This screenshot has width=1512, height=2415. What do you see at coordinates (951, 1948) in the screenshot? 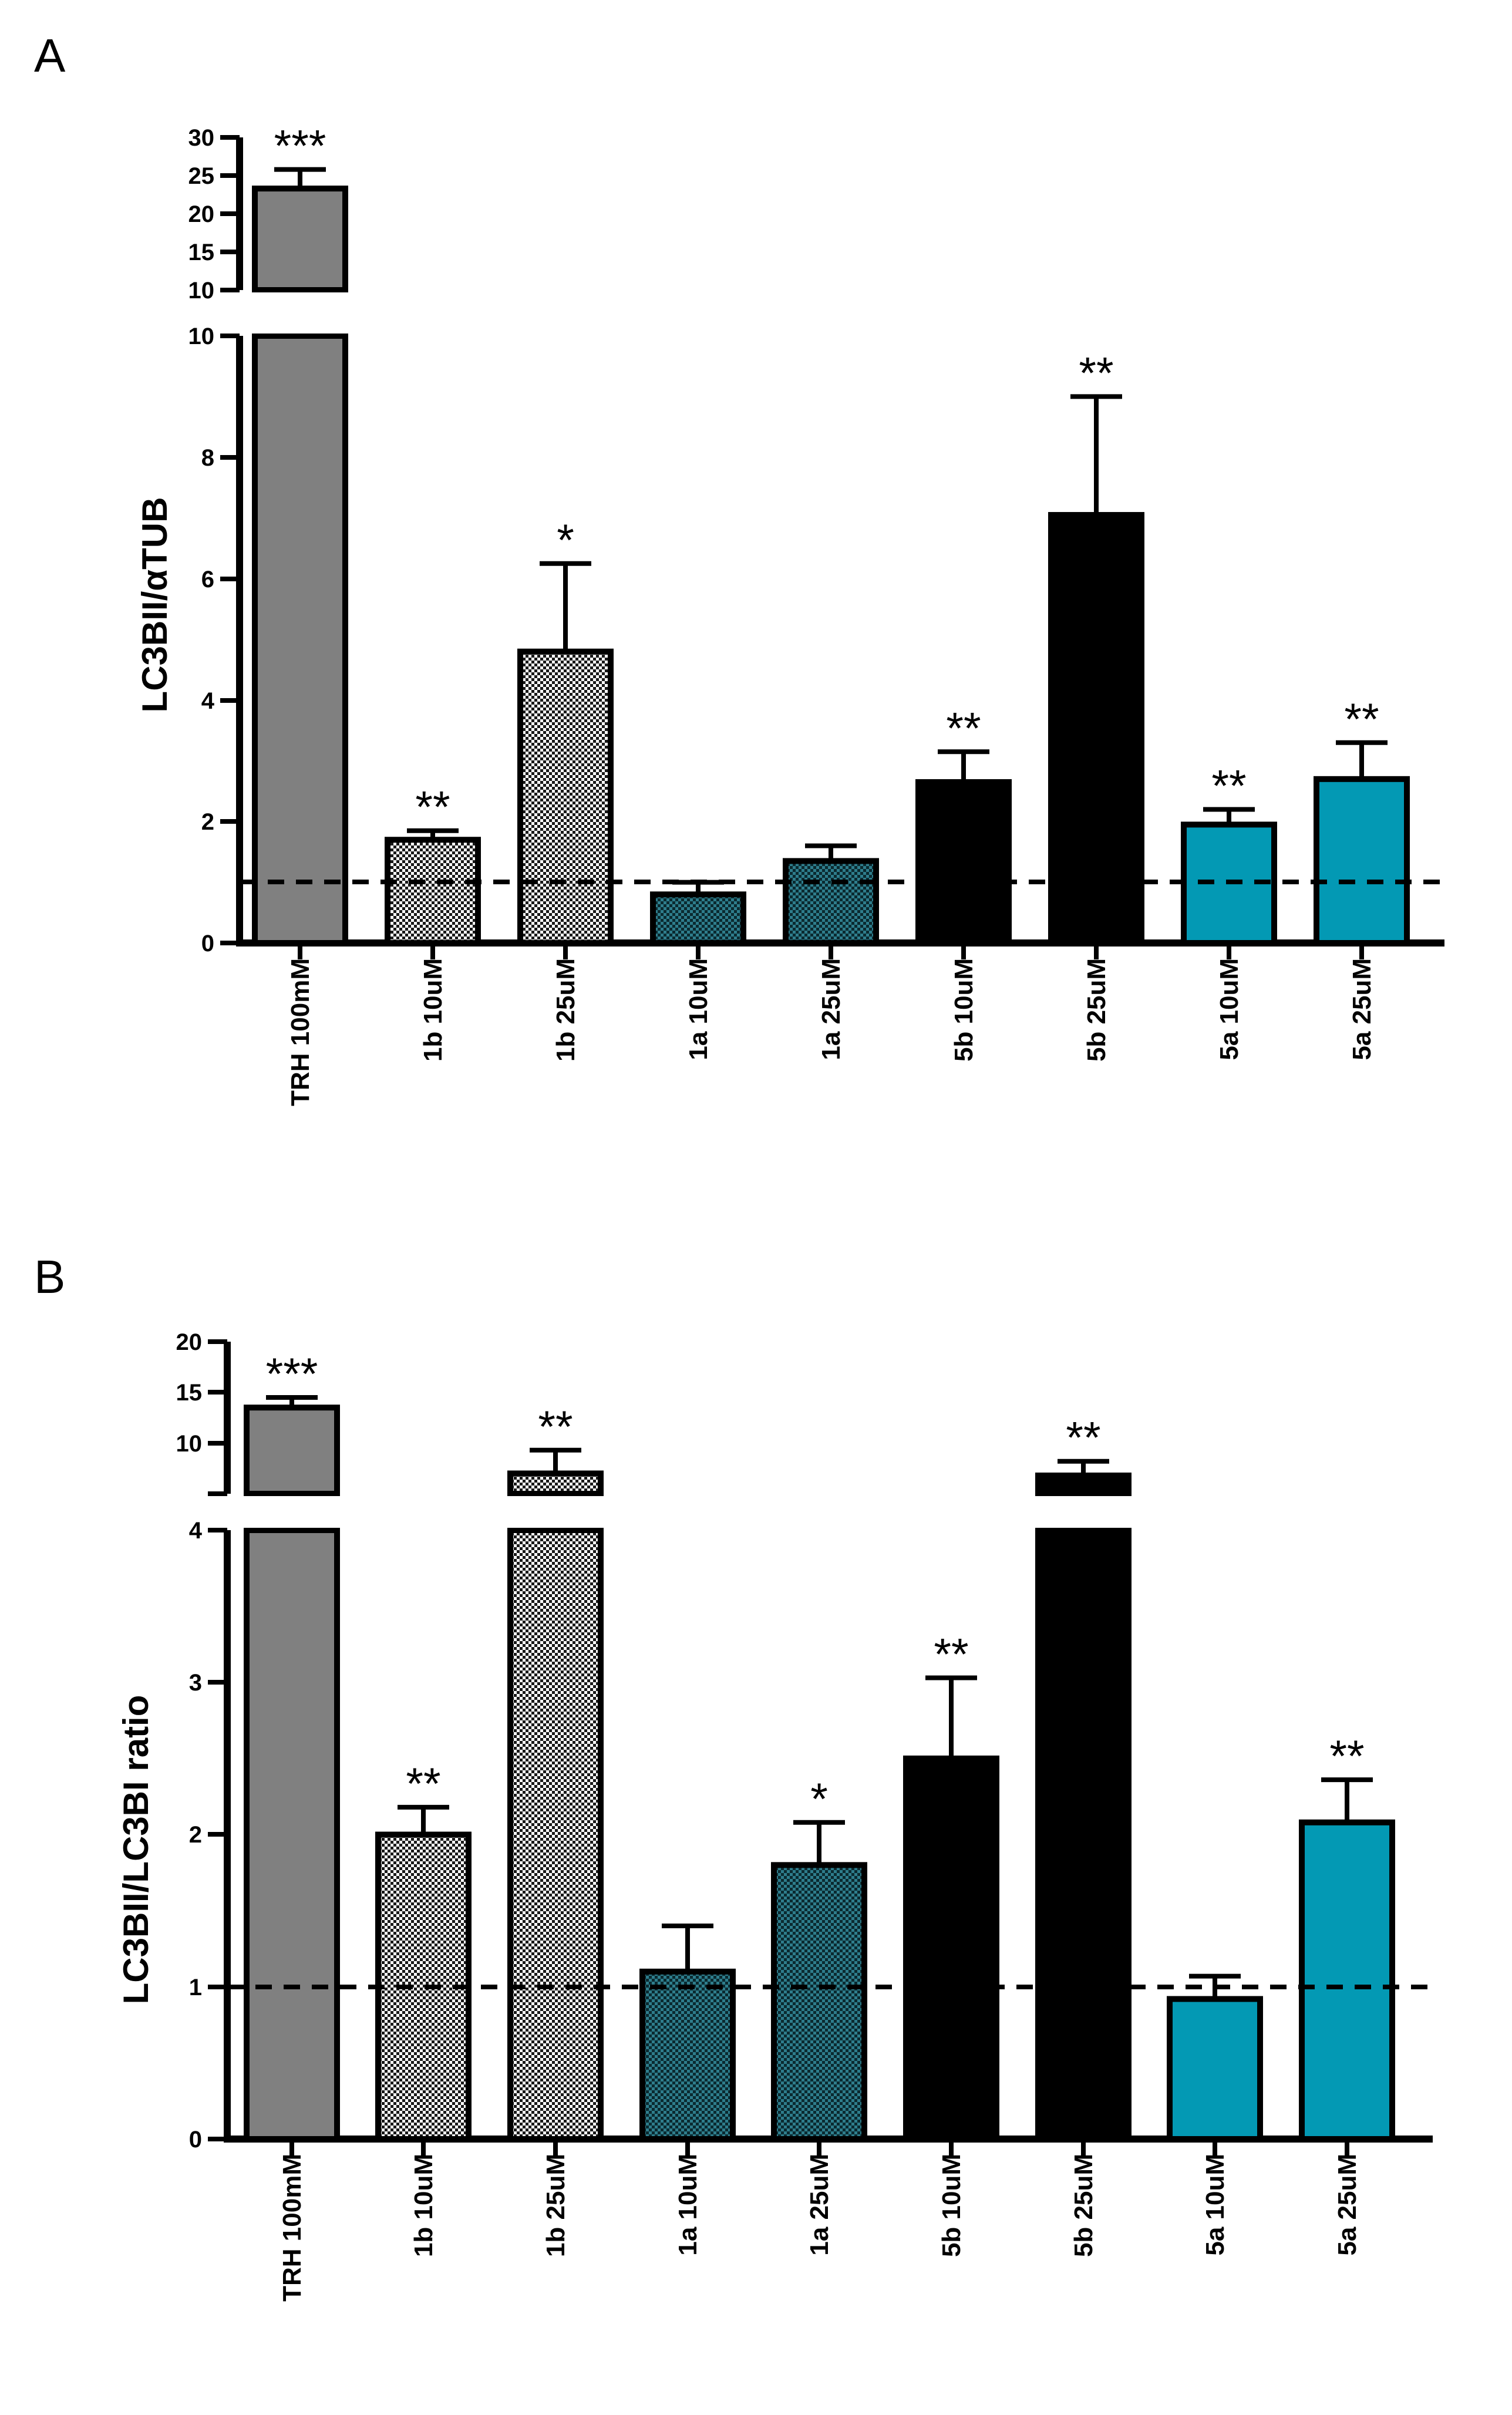
I see `panel-b-bar-5b-10um` at bounding box center [951, 1948].